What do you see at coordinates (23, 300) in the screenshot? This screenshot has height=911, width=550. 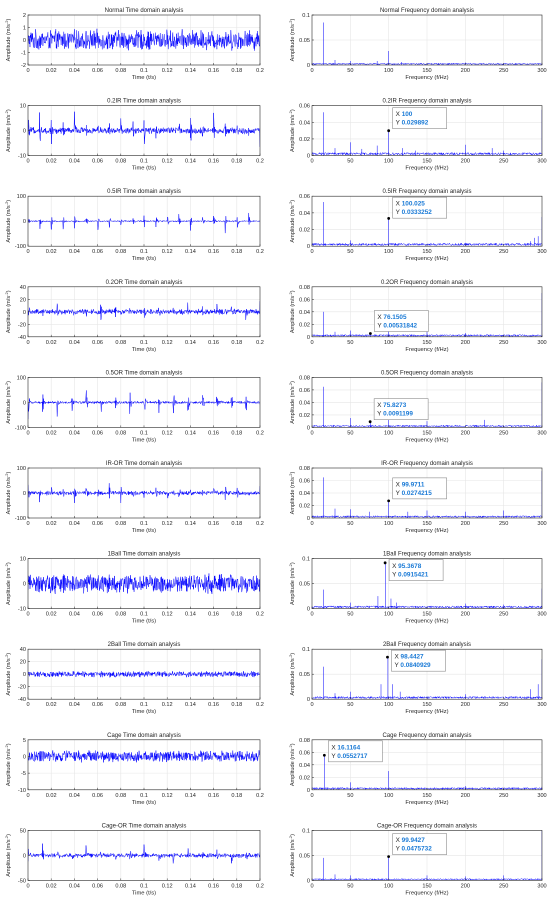 I see `y-tick-label: 20` at bounding box center [23, 300].